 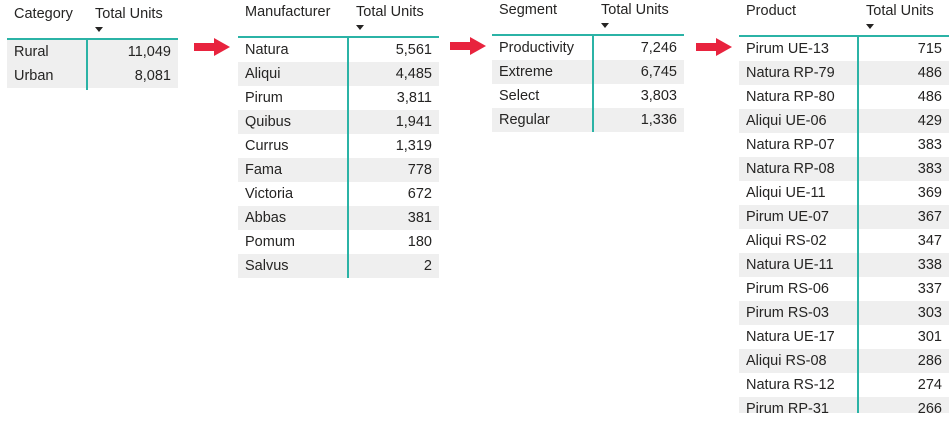 I want to click on row-value: 1,336, so click(x=658, y=120).